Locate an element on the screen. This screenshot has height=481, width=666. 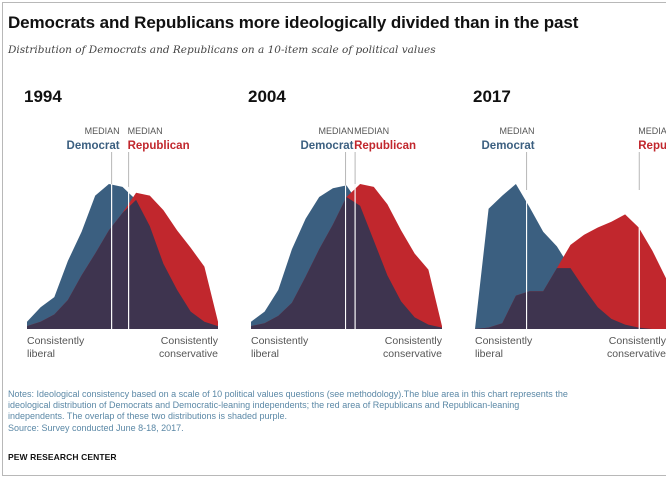
democrat-area-2017 is located at coordinates (570, 256).